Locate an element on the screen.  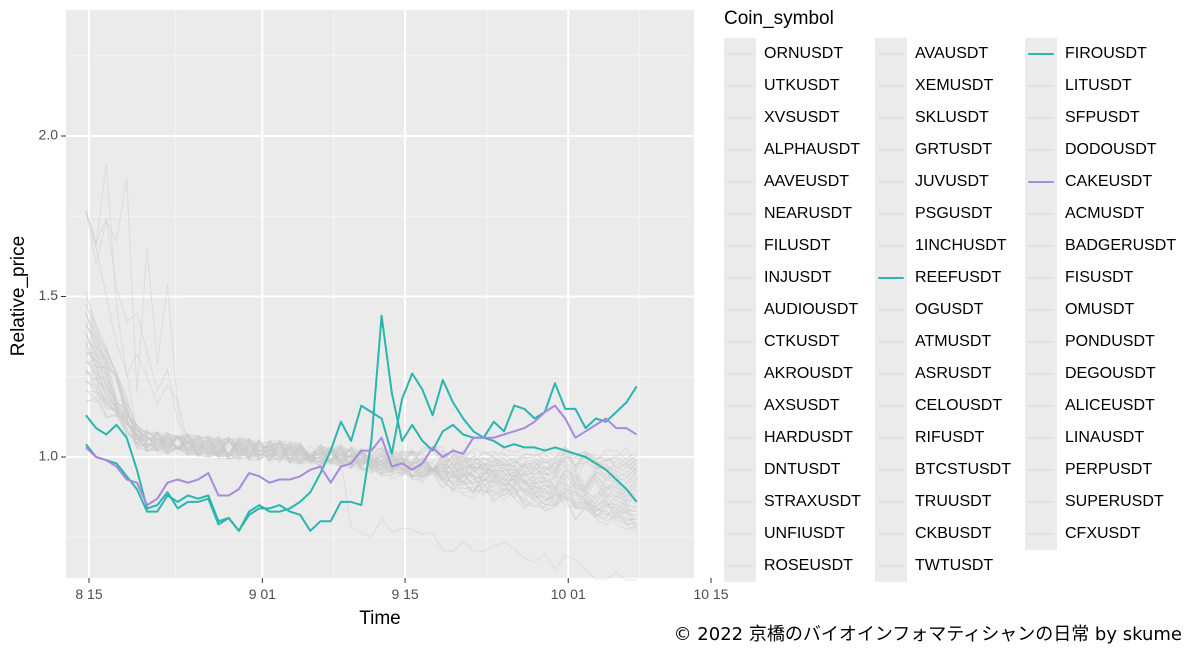
legend-item: DODOUSDT is located at coordinates (1091, 150).